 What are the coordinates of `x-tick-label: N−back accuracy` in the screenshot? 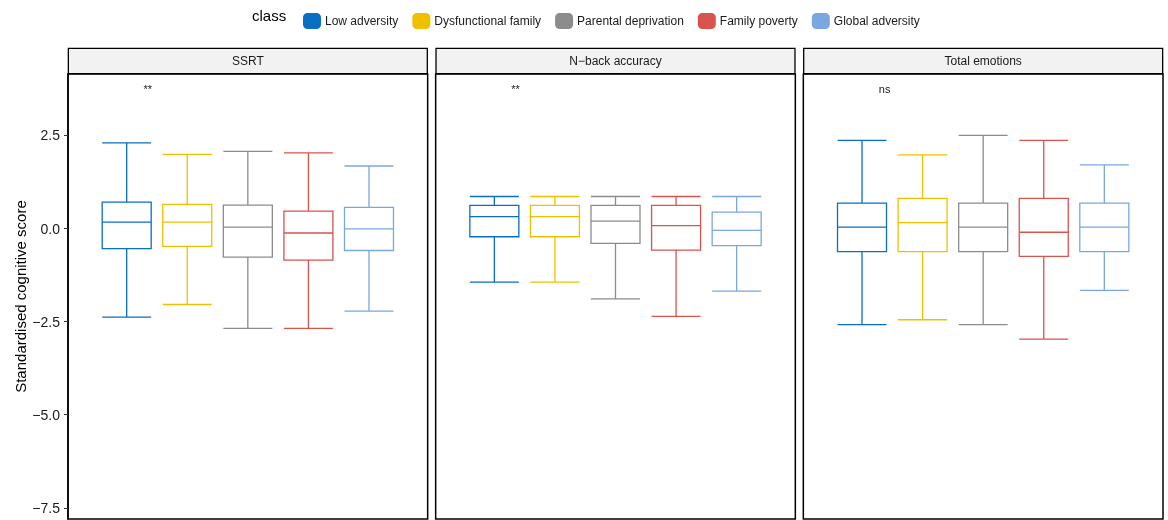 It's located at (615, 61).